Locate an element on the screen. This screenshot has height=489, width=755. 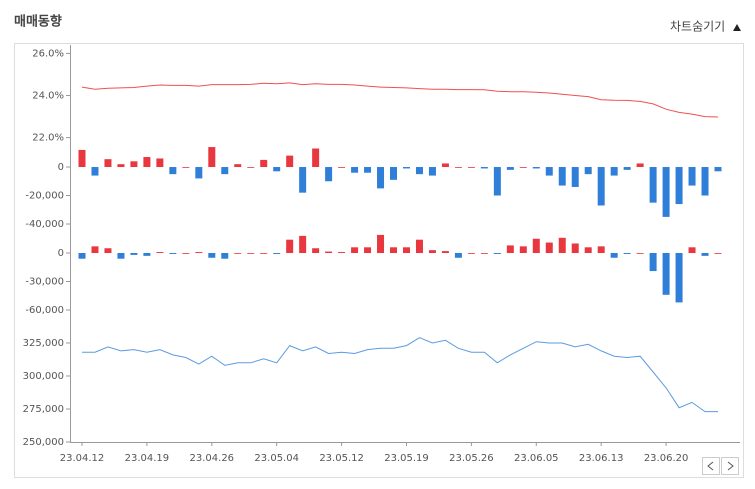
next-button is located at coordinates (730, 466).